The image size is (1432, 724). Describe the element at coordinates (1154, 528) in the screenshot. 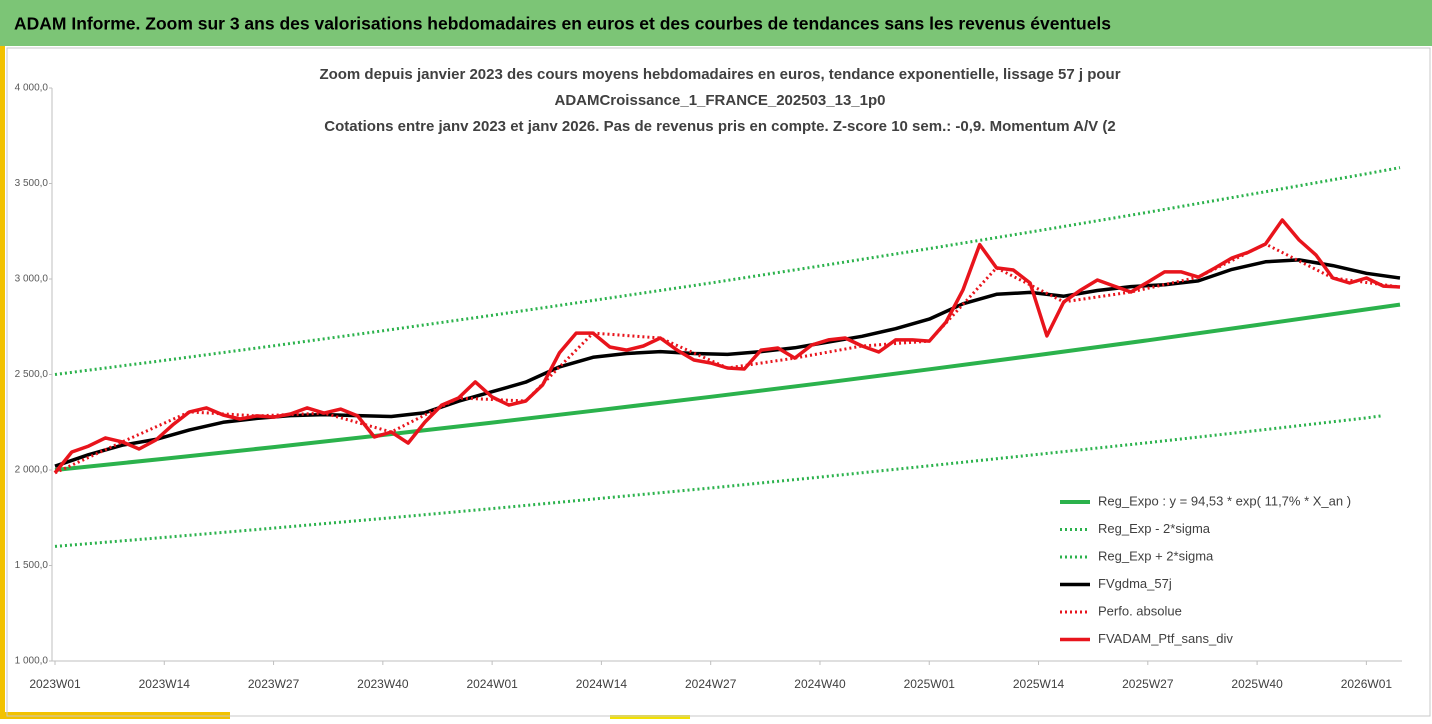

I see `legend-label: Reg_Exp - 2*sigma` at that location.